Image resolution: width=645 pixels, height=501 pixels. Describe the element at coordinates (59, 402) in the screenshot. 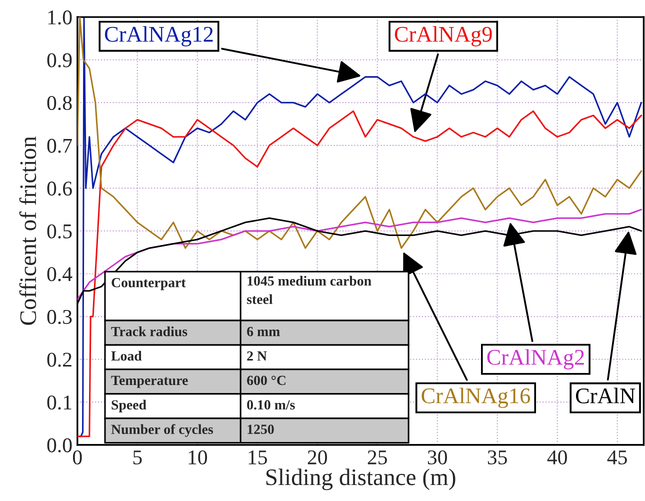

I see `y-tick-label: 0.1` at that location.